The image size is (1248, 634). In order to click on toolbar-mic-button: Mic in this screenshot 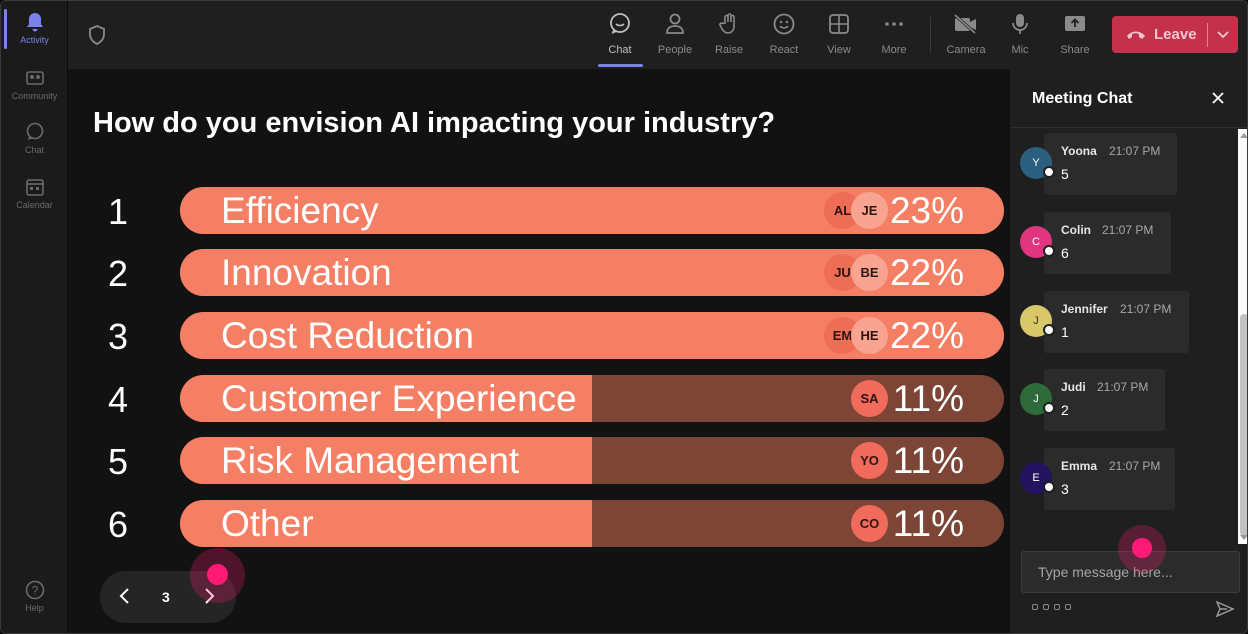, I will do `click(1020, 36)`.